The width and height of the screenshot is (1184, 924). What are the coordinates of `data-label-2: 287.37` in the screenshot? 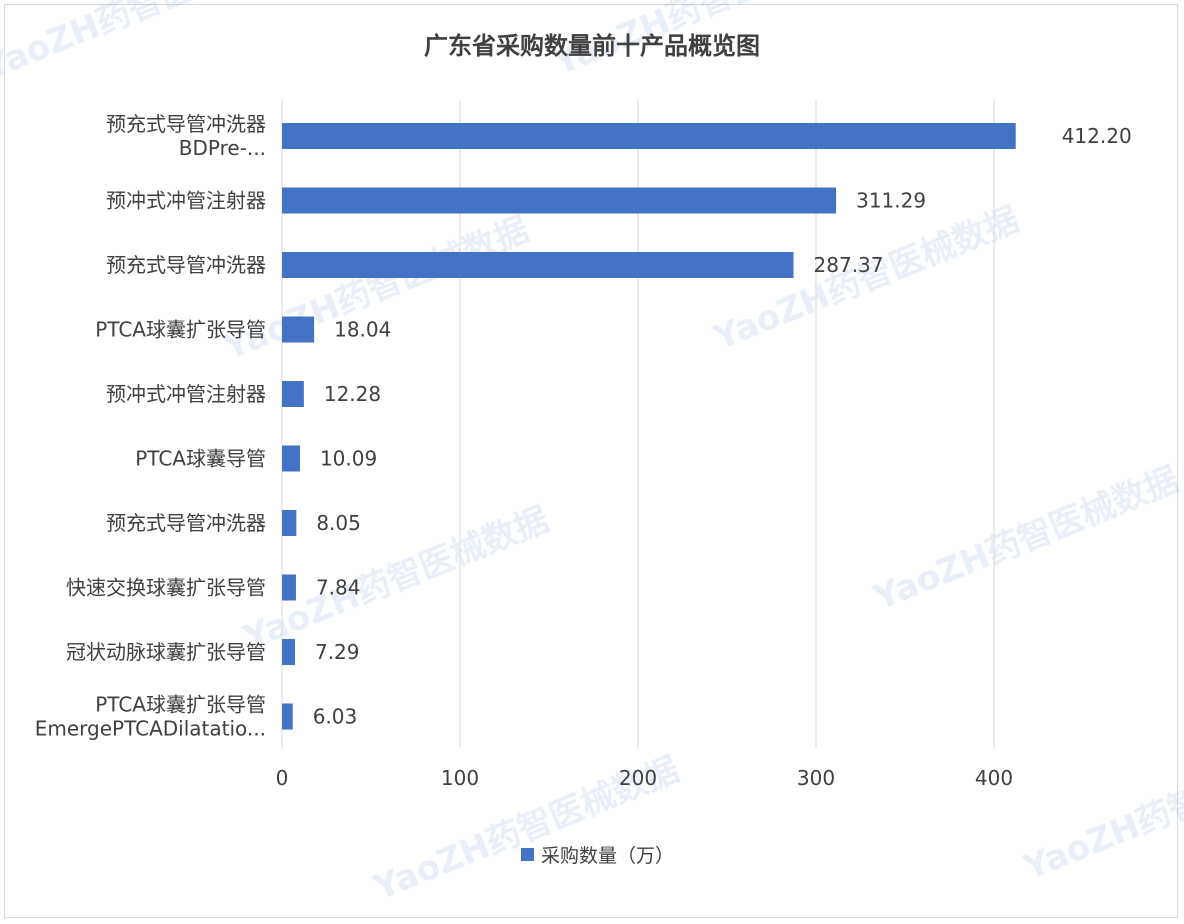 It's located at (849, 265).